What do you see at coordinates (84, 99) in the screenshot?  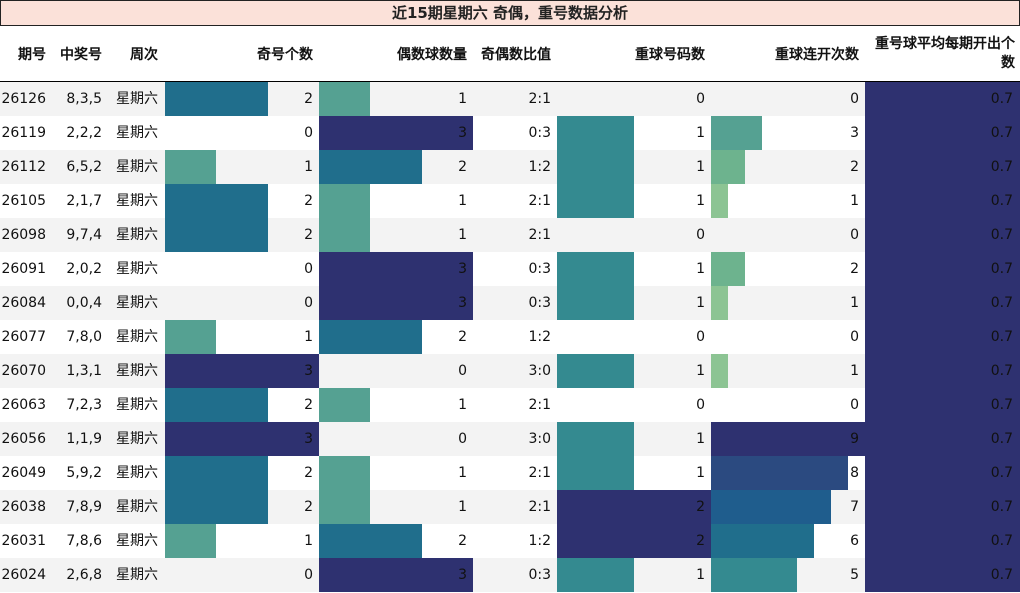 I see `cell-numbers: 8,3,5` at bounding box center [84, 99].